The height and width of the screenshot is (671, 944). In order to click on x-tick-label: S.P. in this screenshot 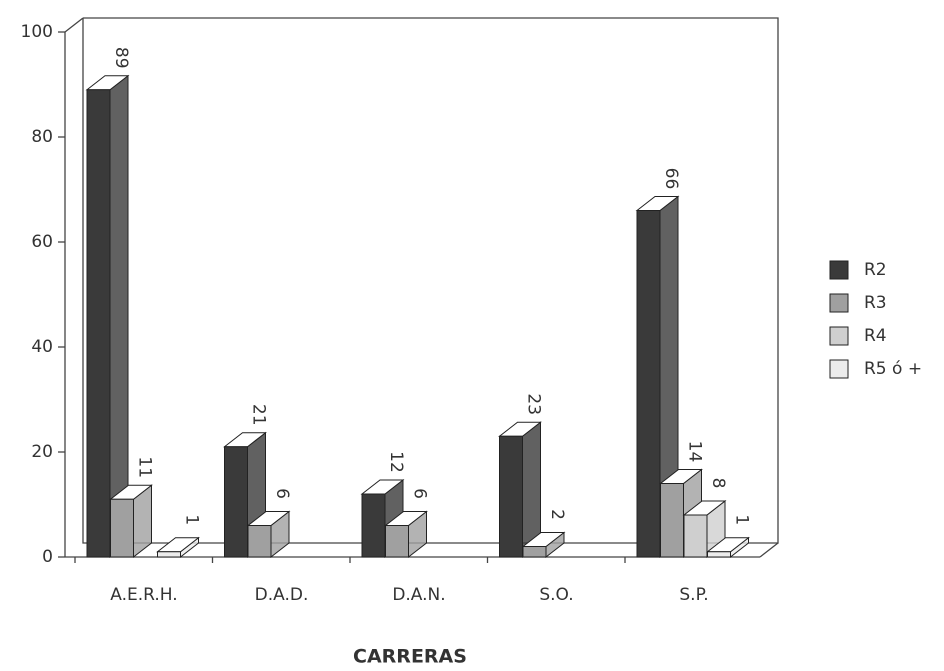, I will do `click(693, 595)`.